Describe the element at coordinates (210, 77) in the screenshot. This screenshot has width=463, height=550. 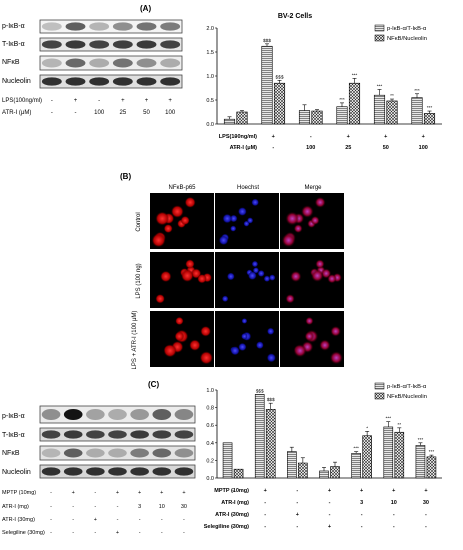
I see `chart-a-y-tick-label: 1.0` at that location.